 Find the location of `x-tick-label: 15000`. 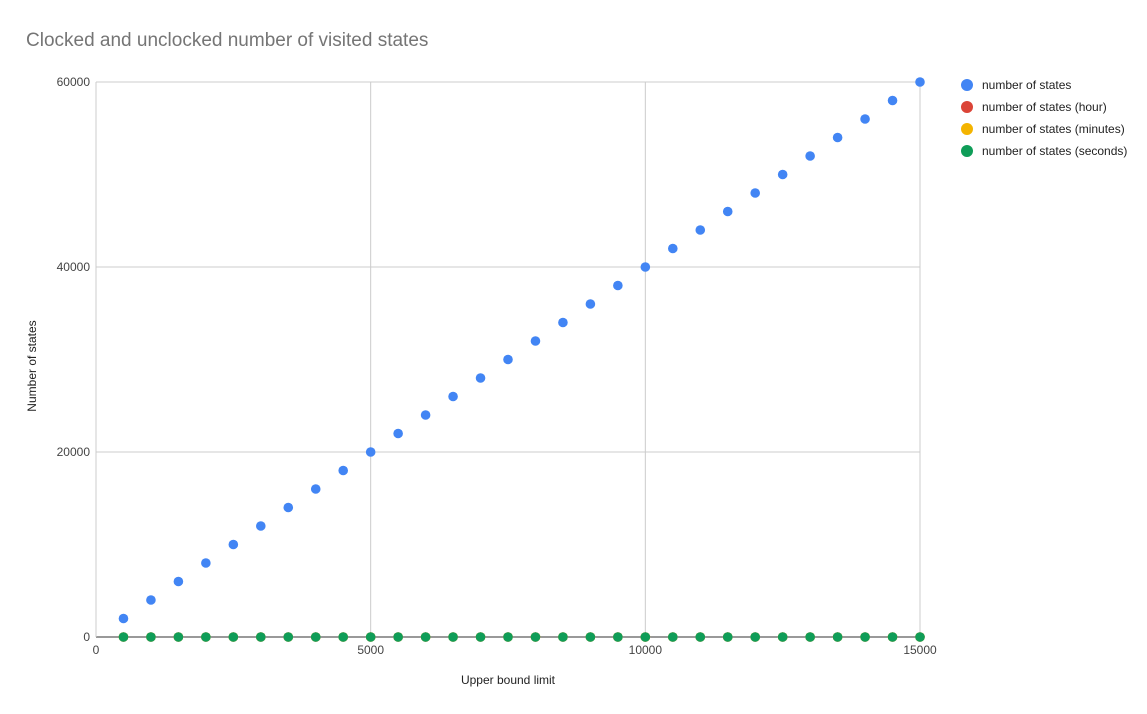

x-tick-label: 15000 is located at coordinates (920, 650).